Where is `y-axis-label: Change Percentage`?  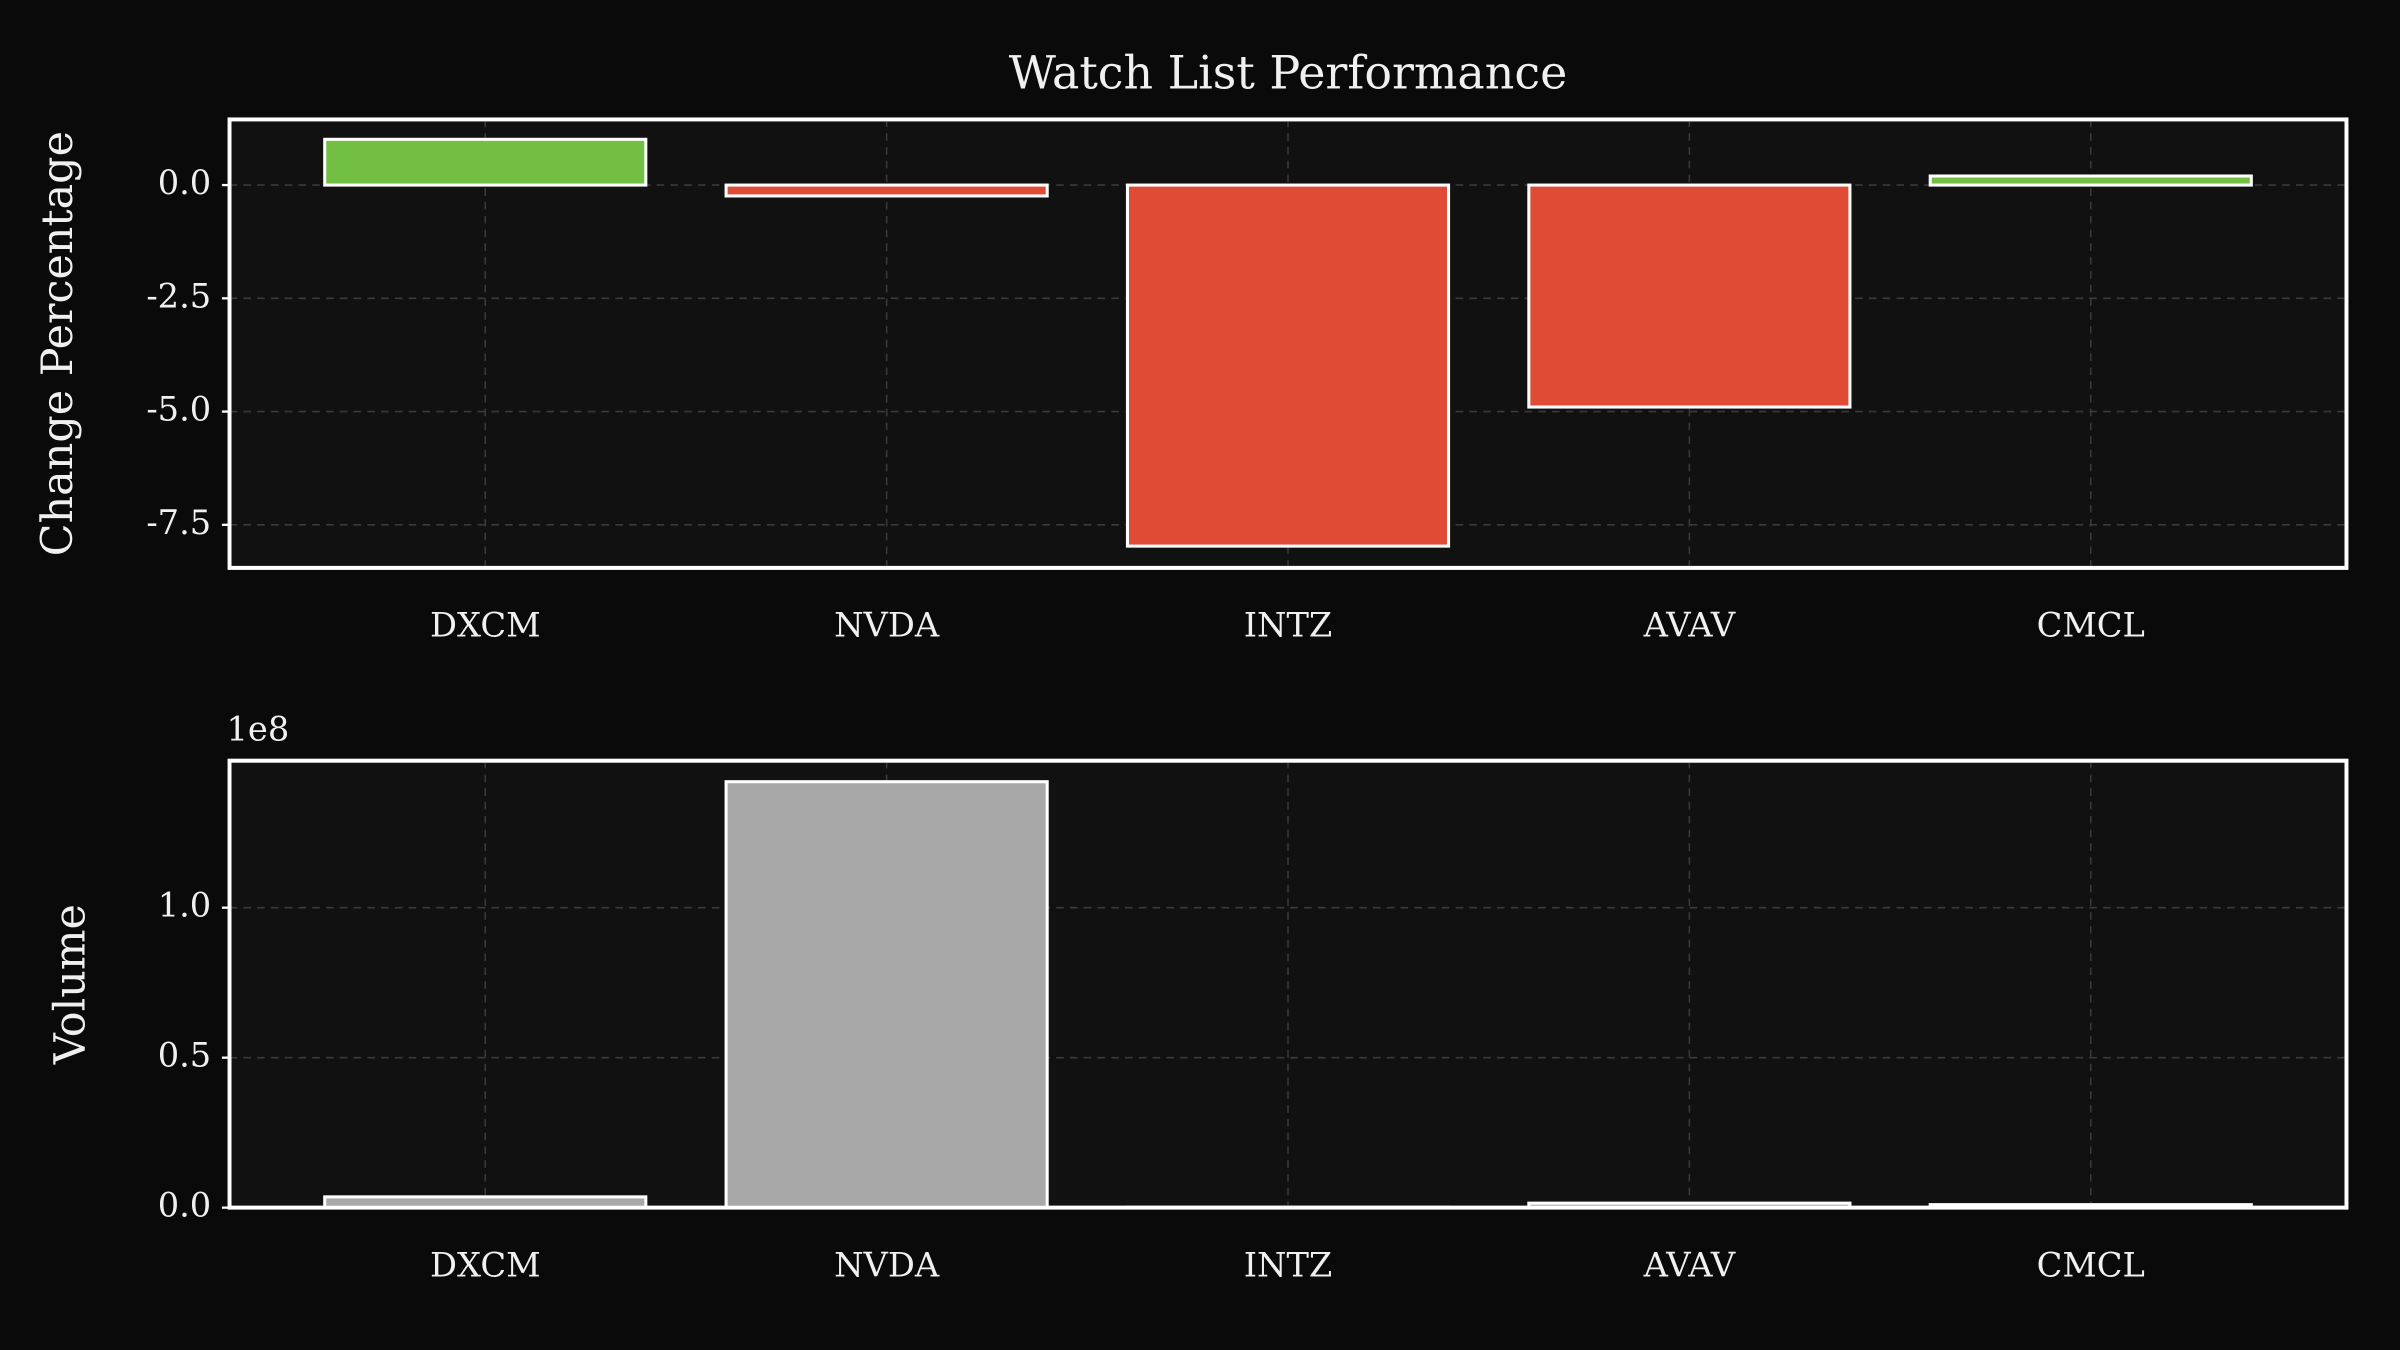 y-axis-label: Change Percentage is located at coordinates (58, 343).